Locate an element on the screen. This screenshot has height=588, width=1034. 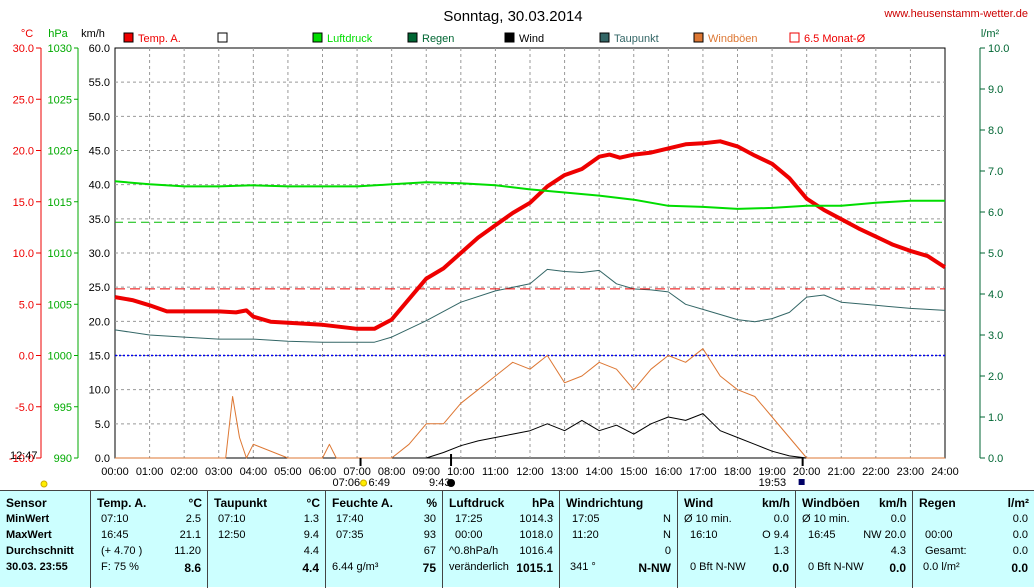
time-tick-label: 21:00 is located at coordinates (841, 472).